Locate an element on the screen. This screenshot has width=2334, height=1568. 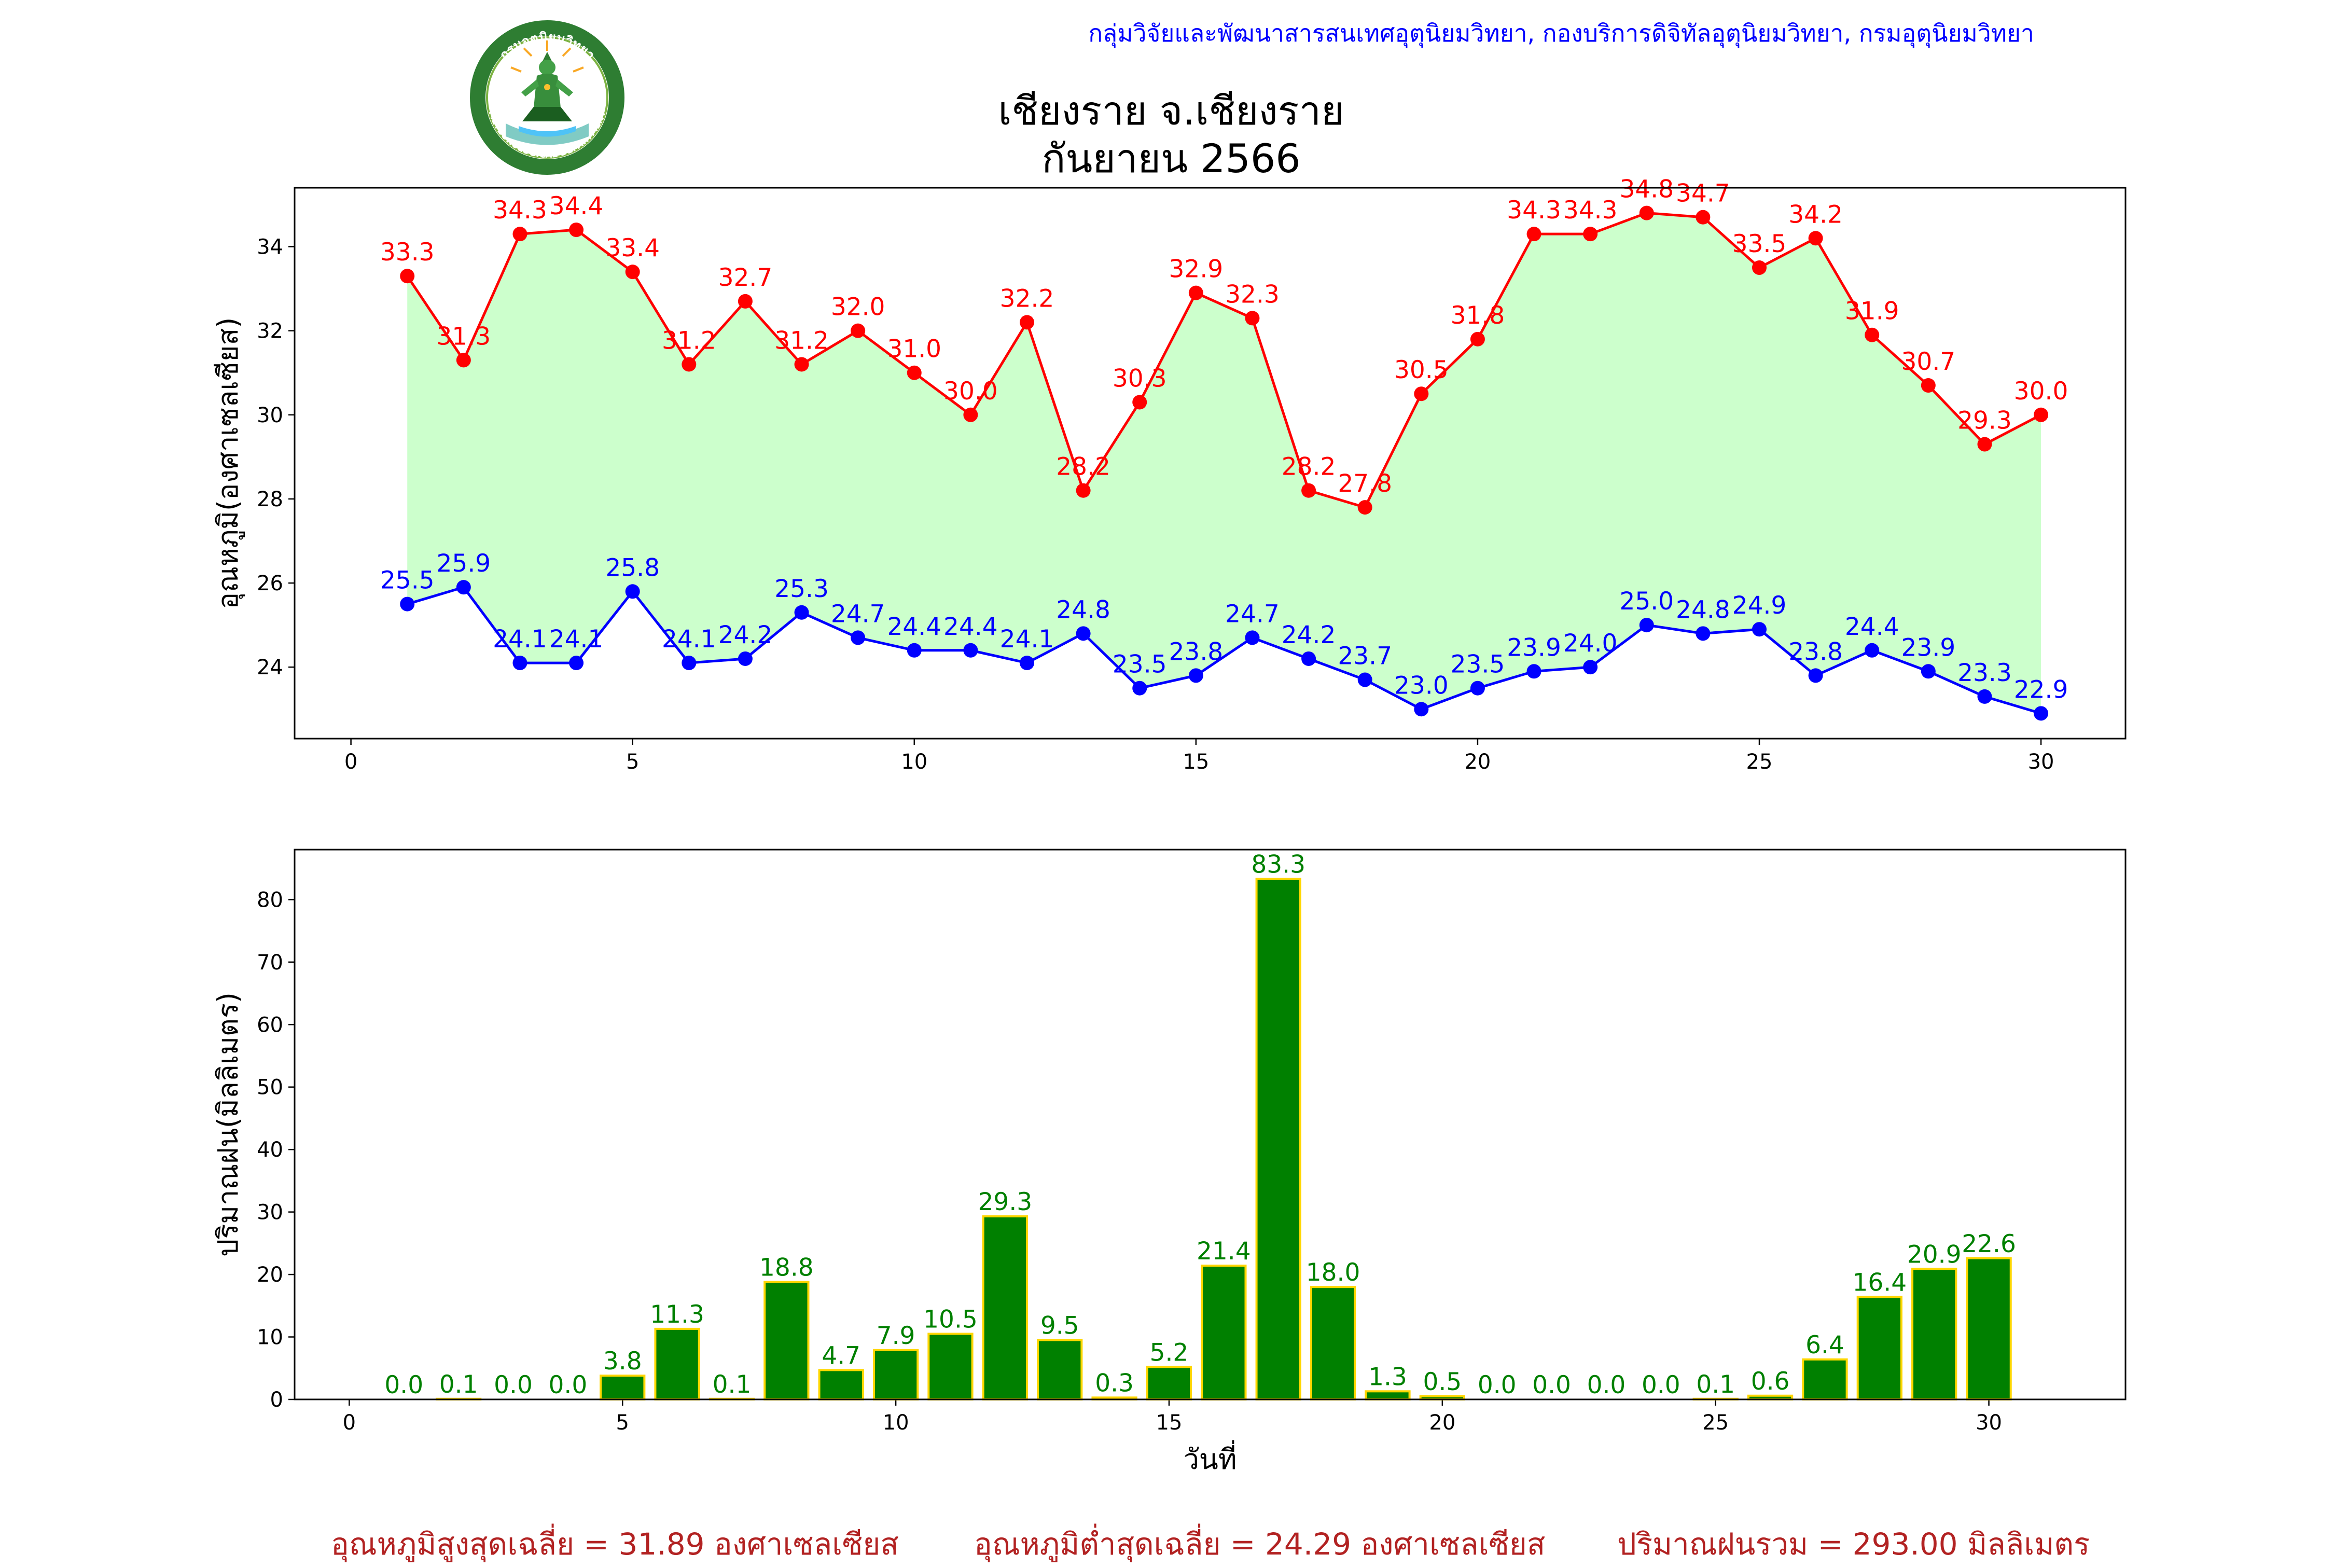
temp-x-tick-label: 25 is located at coordinates (1760, 762).